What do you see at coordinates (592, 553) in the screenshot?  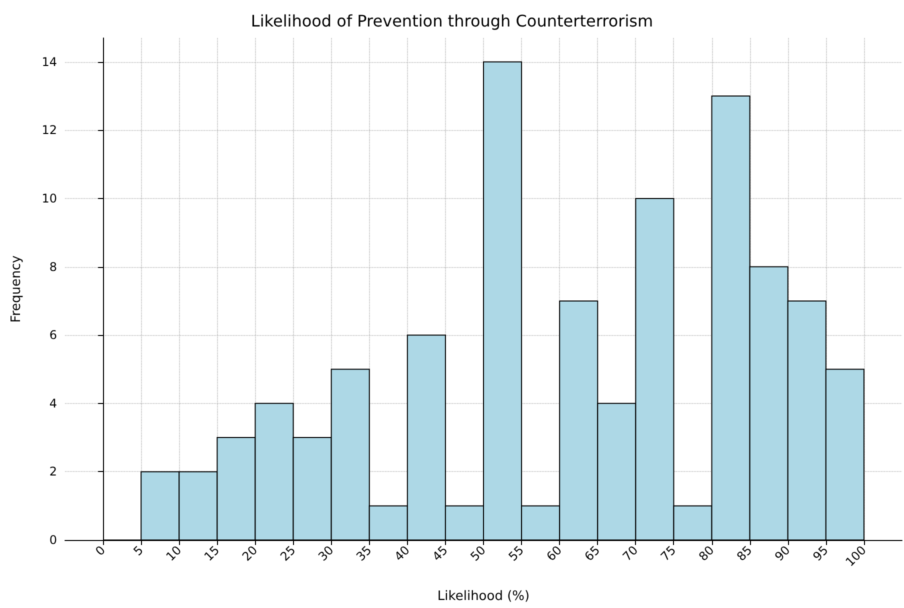 I see `x-tick-label: 65` at bounding box center [592, 553].